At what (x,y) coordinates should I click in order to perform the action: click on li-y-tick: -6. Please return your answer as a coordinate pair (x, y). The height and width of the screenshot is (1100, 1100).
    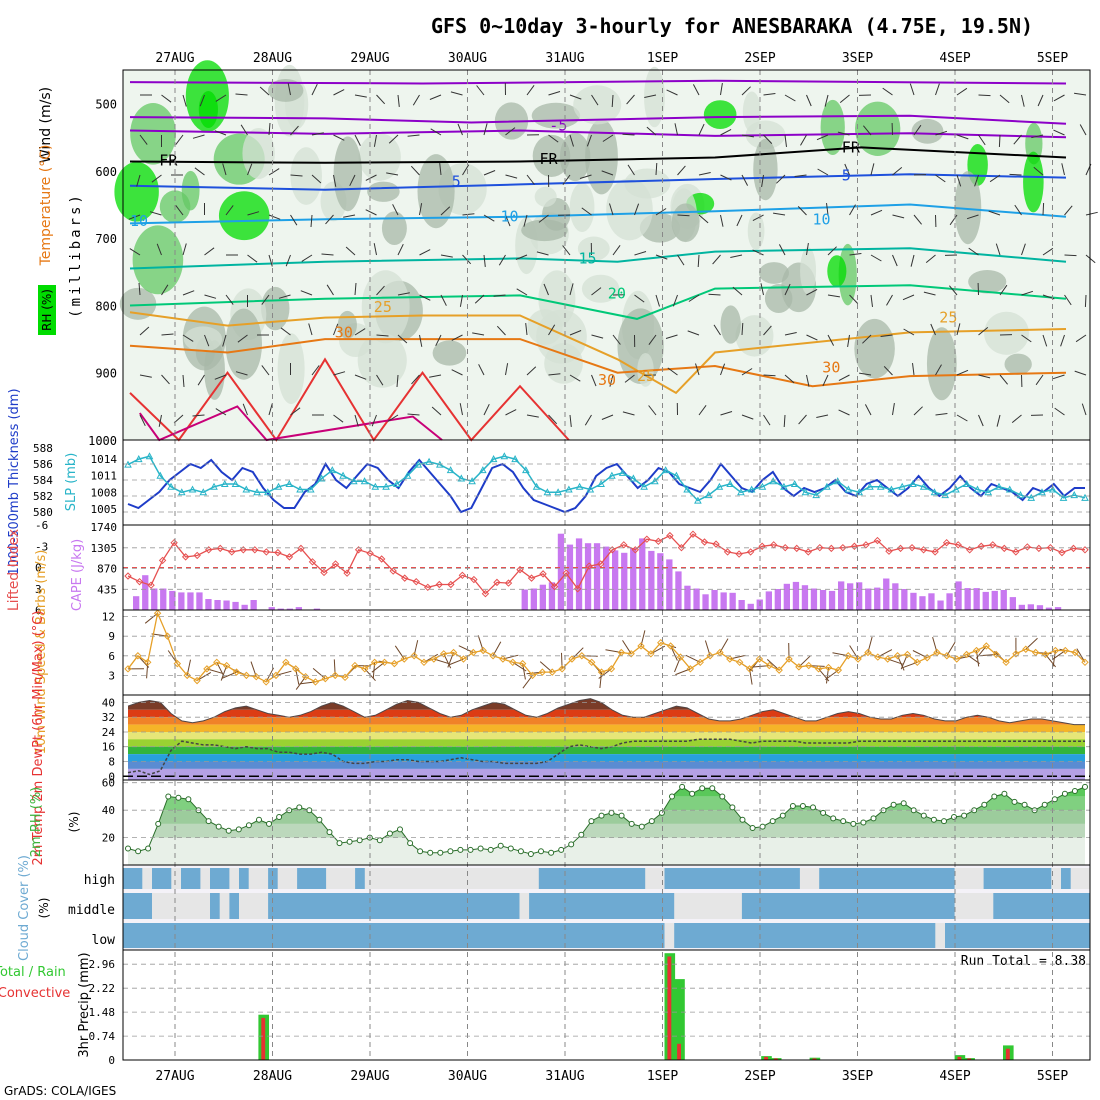
    Looking at the image, I should click on (41, 525).